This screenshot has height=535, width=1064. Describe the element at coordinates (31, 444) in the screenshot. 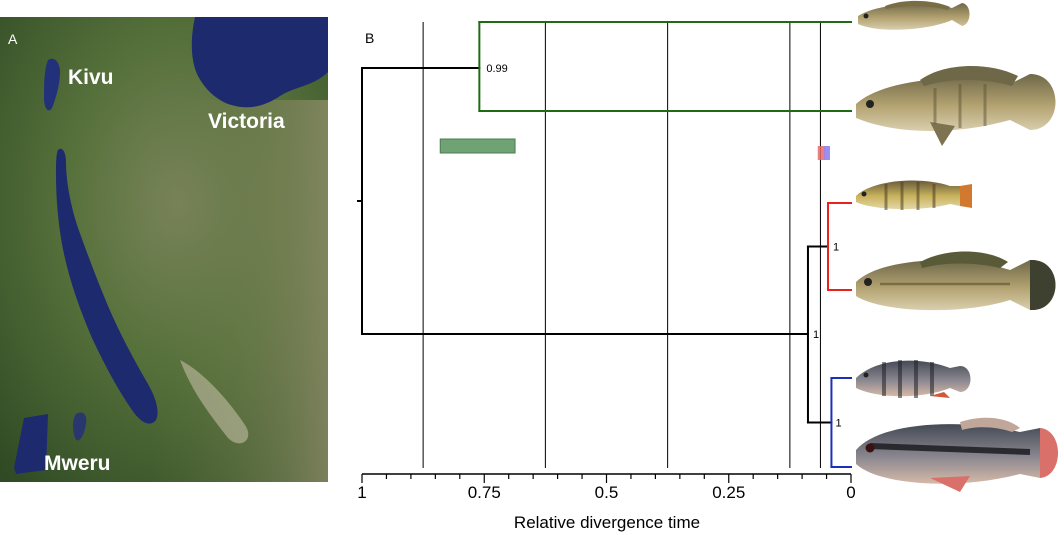

I see `lake-mweru` at that location.